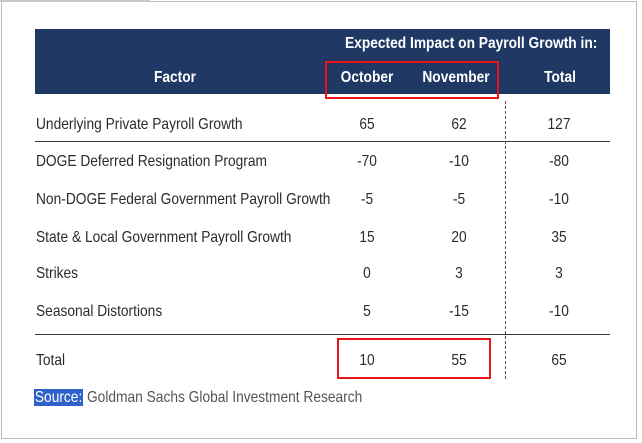  I want to click on row-label-underlying-private: Underlying Private Payroll Growth, so click(139, 124).